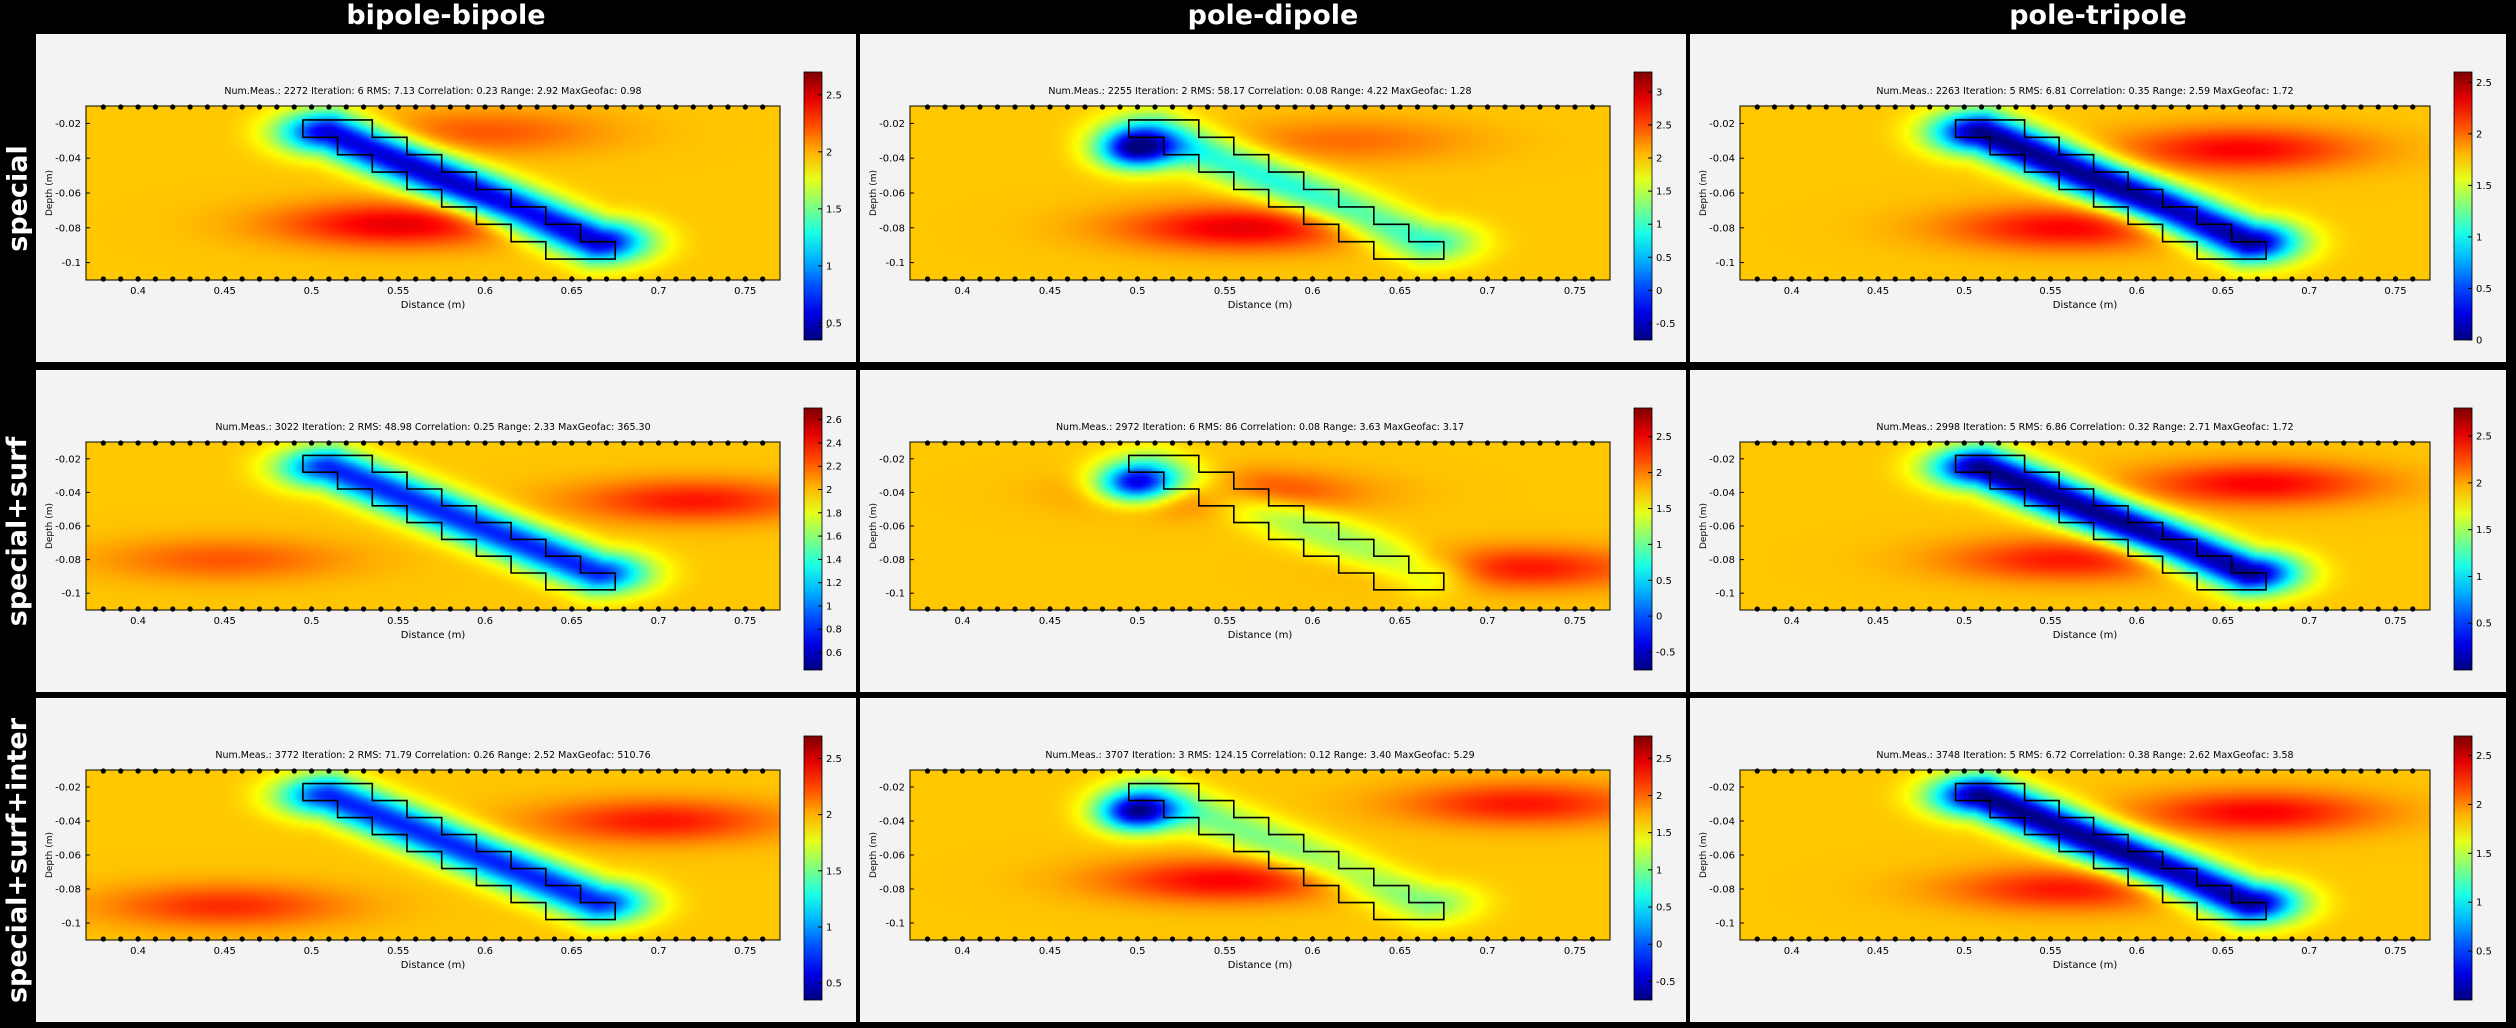  What do you see at coordinates (1260, 526) in the screenshot?
I see `heatmap-field` at bounding box center [1260, 526].